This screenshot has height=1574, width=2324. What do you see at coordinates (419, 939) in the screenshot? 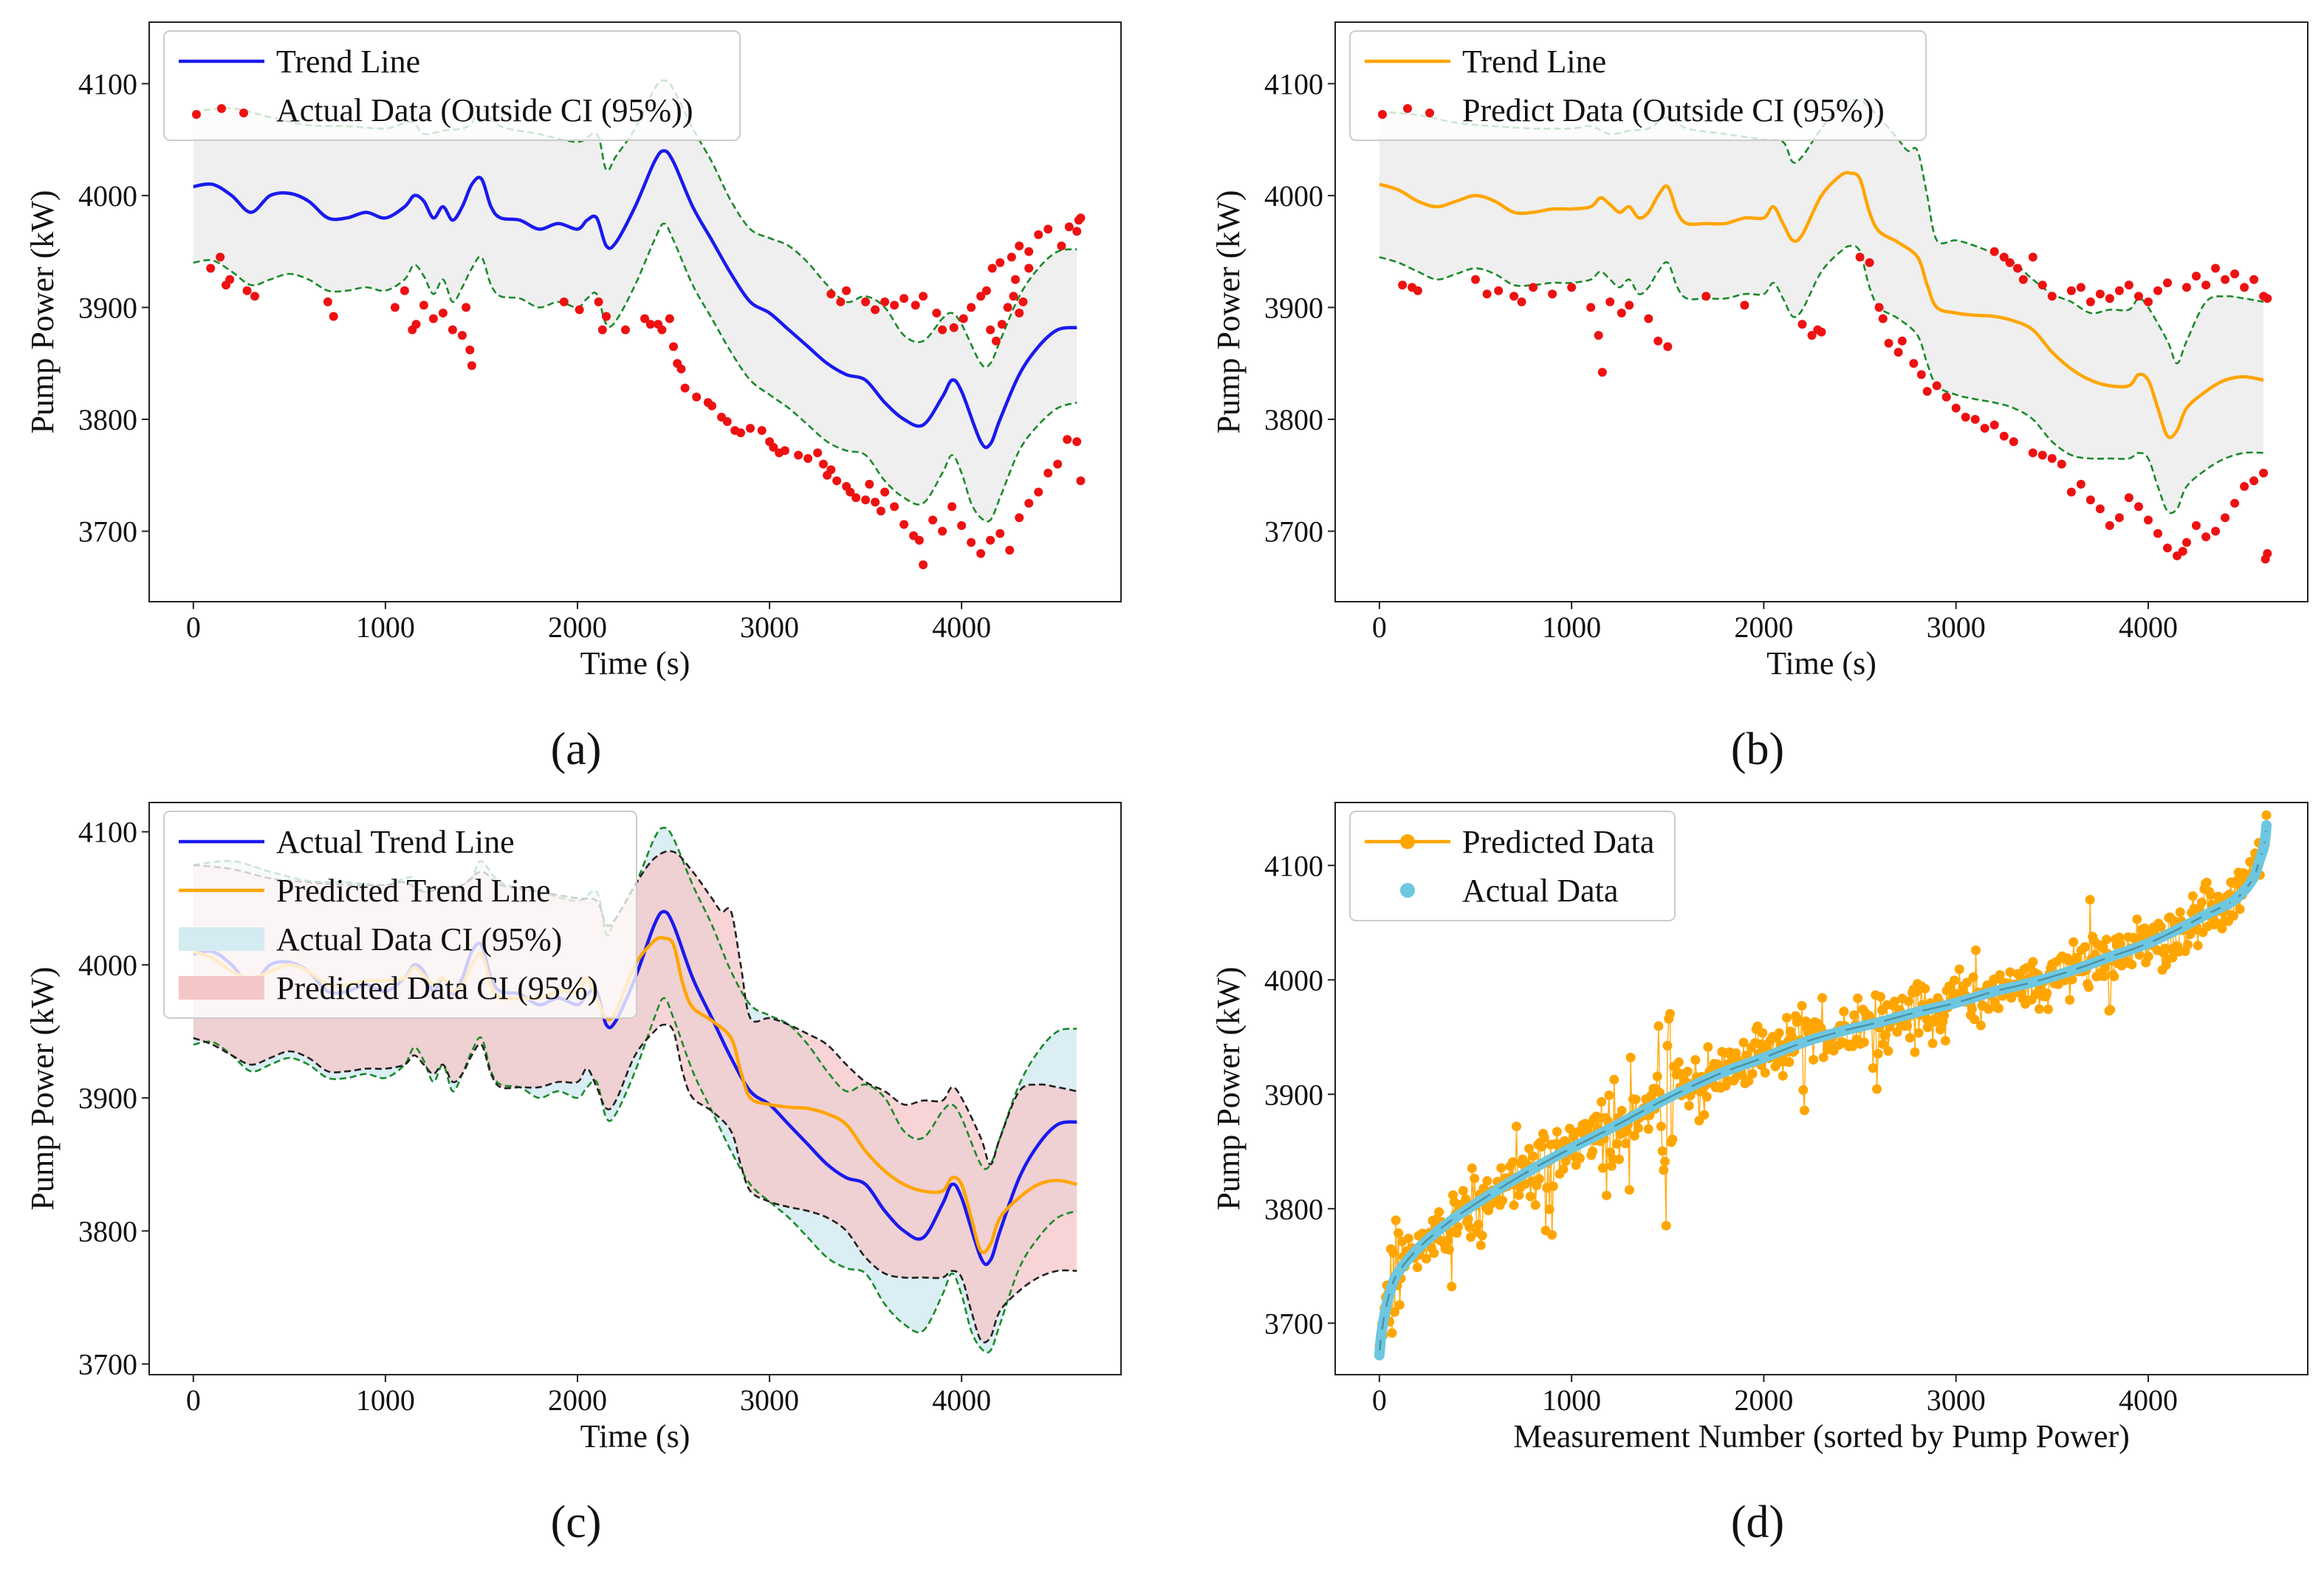
I see `legend-label: Actual Data CI (95%)` at bounding box center [419, 939].